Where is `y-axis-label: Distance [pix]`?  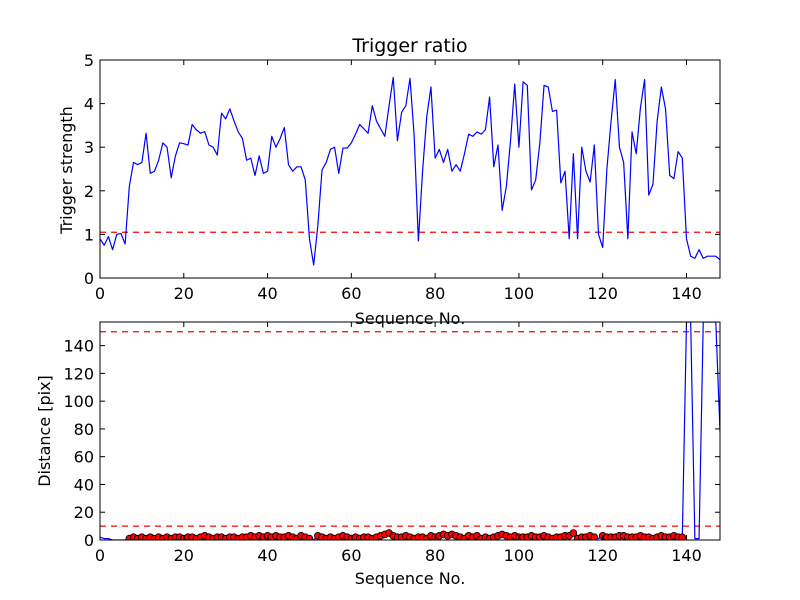 y-axis-label: Distance [pix] is located at coordinates (44, 431).